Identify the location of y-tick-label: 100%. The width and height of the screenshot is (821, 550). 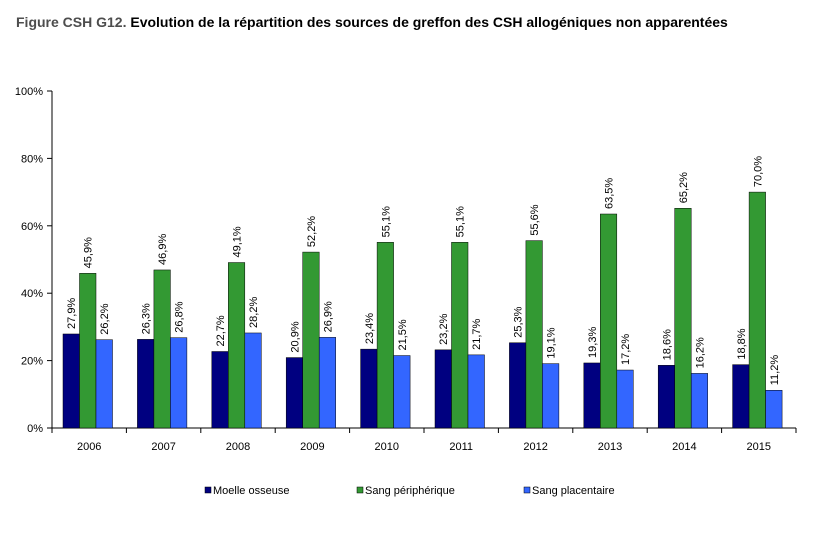
(29, 92).